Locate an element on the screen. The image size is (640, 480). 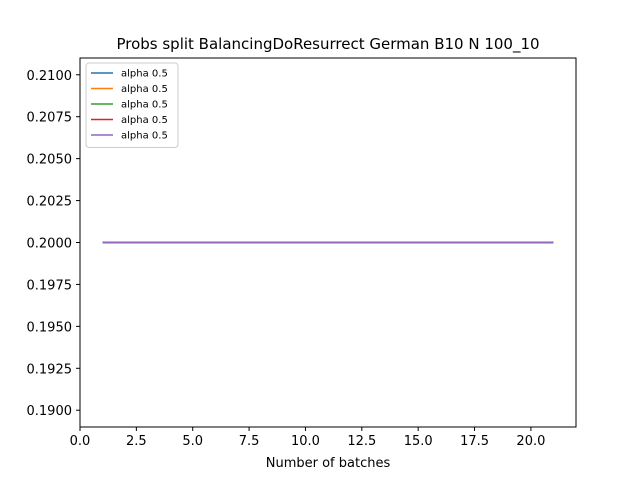
y-tick-label: 0.2000 is located at coordinates (50, 244).